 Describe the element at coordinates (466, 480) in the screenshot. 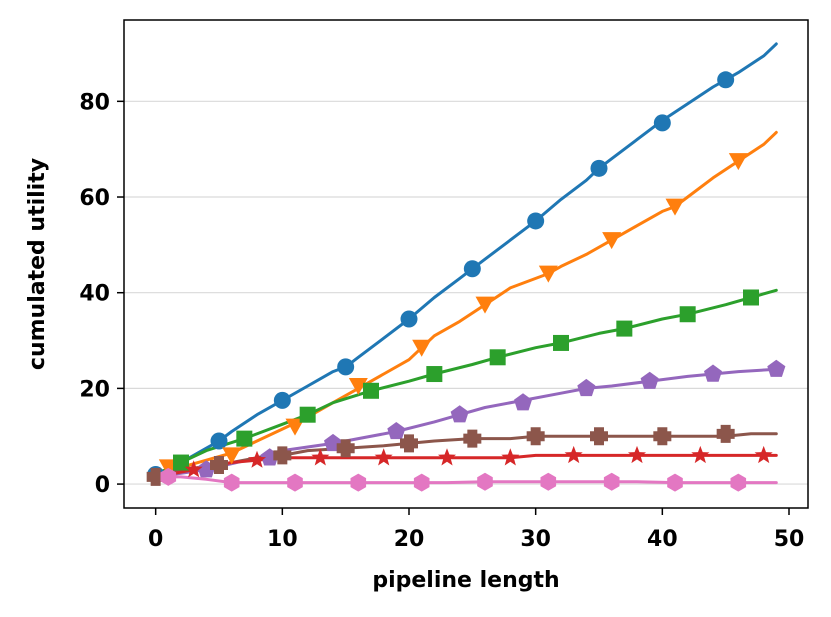

I see `series-line-pink` at that location.